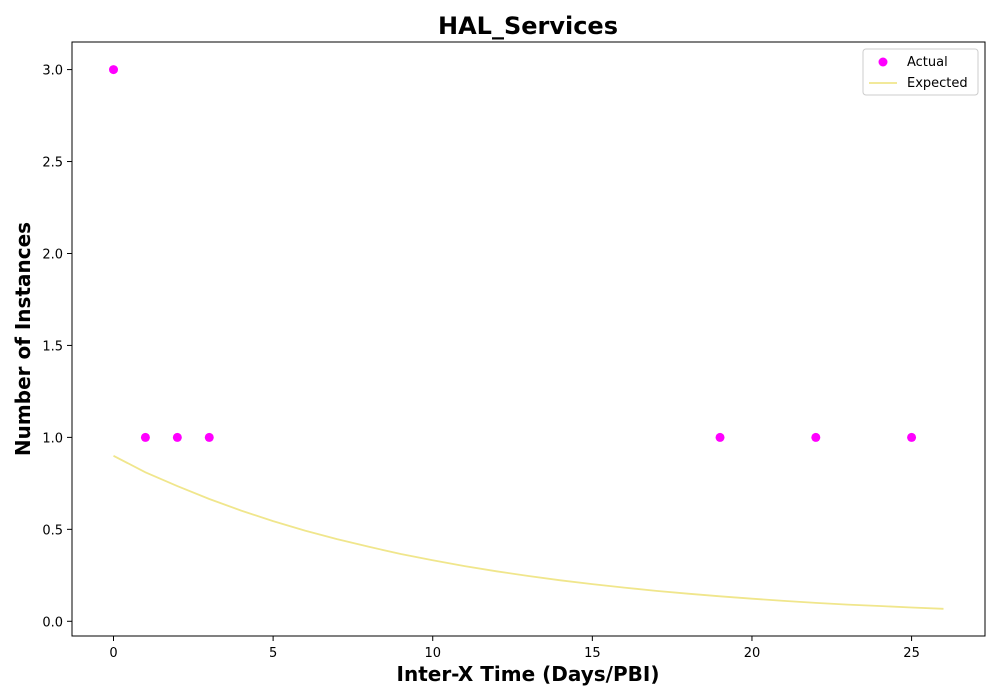  Describe the element at coordinates (52, 163) in the screenshot. I see `y-tick-label: 2.5` at that location.